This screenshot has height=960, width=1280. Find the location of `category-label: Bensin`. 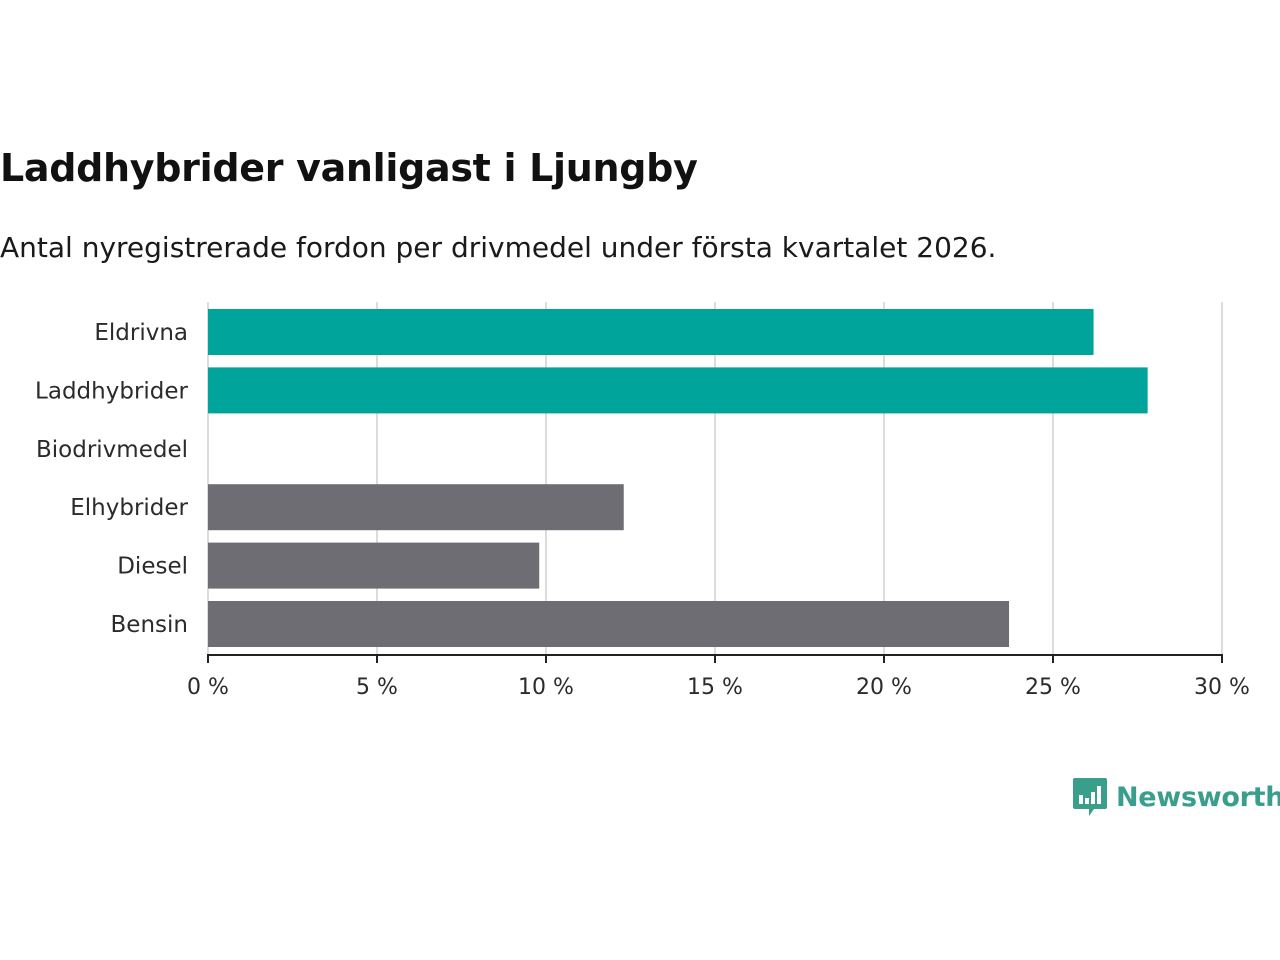

category-label: Bensin is located at coordinates (149, 625).